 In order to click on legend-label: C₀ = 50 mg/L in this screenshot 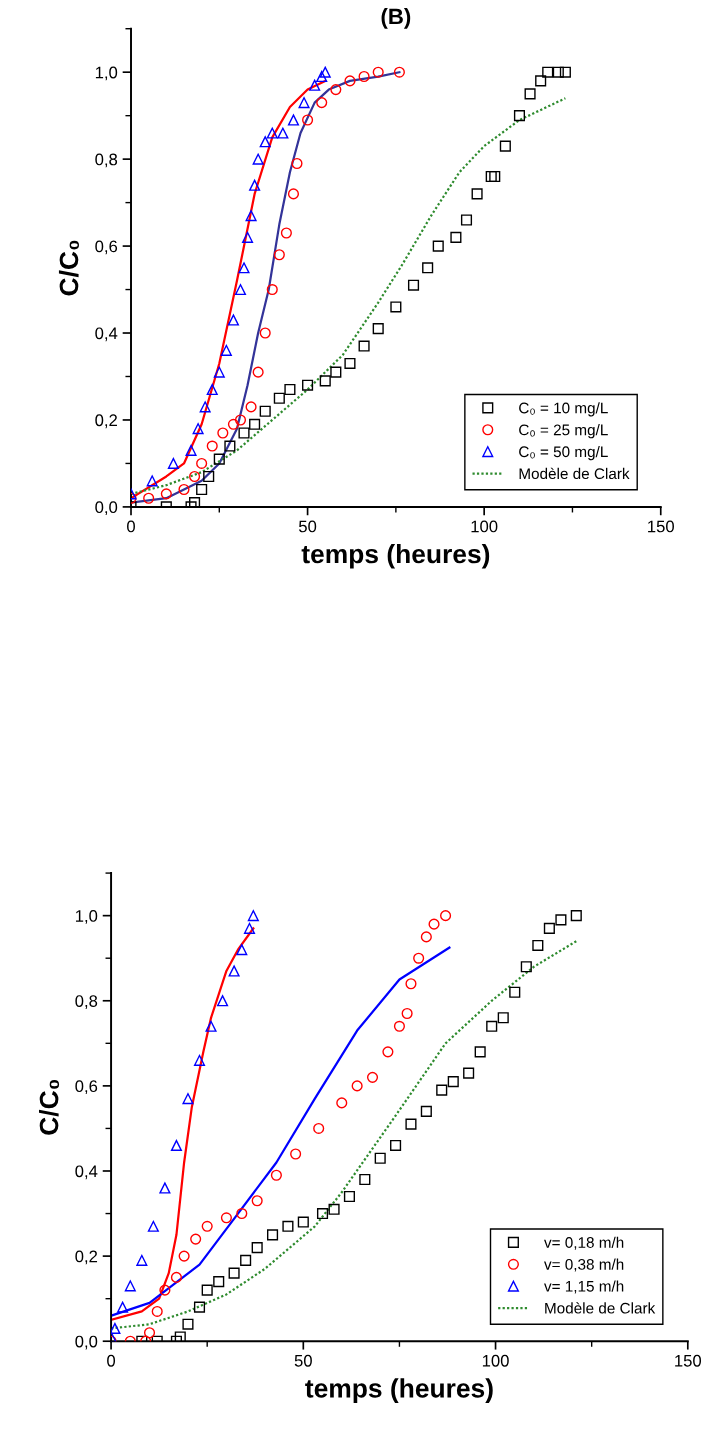, I will do `click(563, 453)`.